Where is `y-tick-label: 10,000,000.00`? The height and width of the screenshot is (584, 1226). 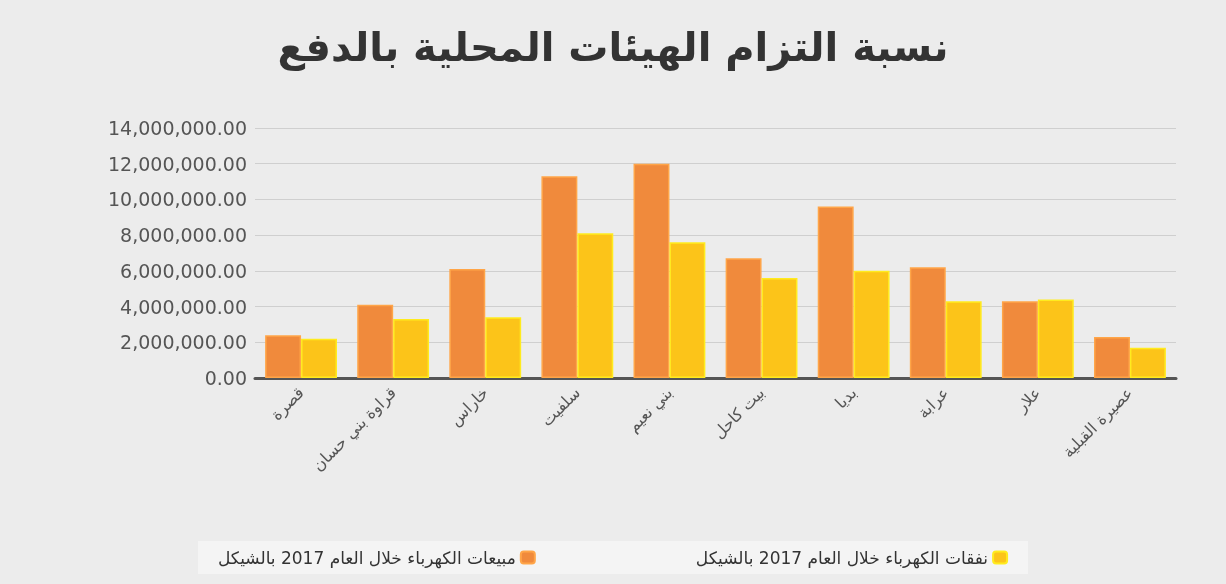 y-tick-label: 10,000,000.00 is located at coordinates (177, 199).